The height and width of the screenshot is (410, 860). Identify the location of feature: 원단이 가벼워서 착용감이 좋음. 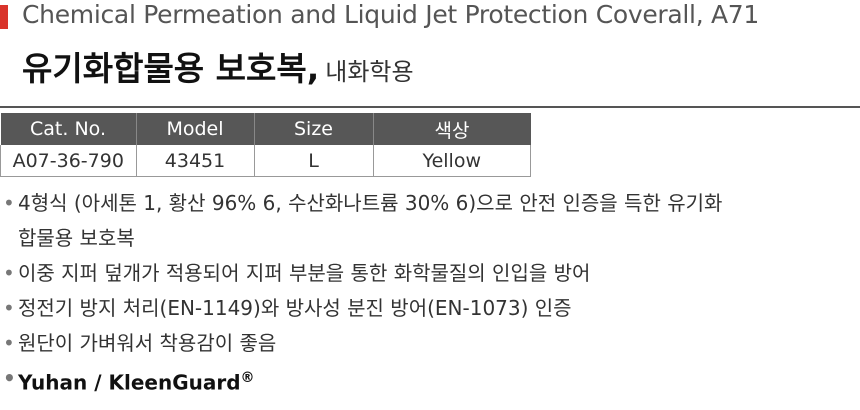
(359, 343).